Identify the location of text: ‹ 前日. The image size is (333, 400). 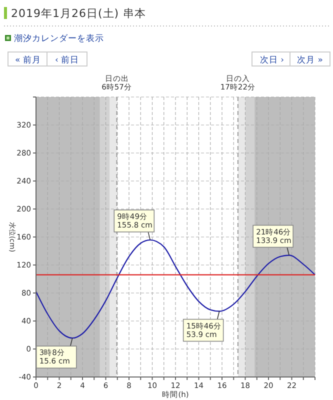
(67, 60).